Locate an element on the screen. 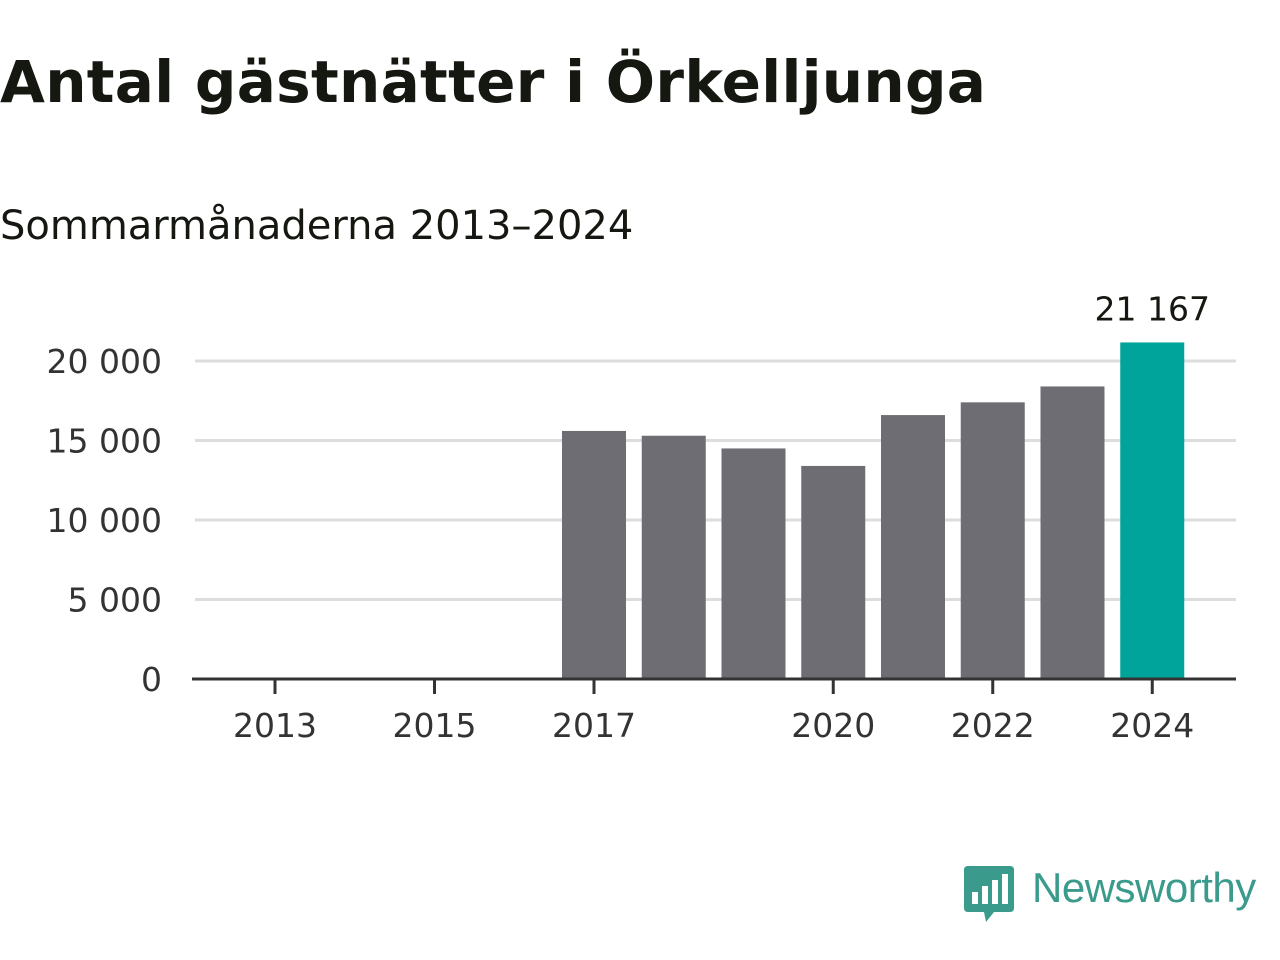 This screenshot has width=1280, height=960. x-axis: 2013 2015 2017 2020 2022 2024 is located at coordinates (714, 711).